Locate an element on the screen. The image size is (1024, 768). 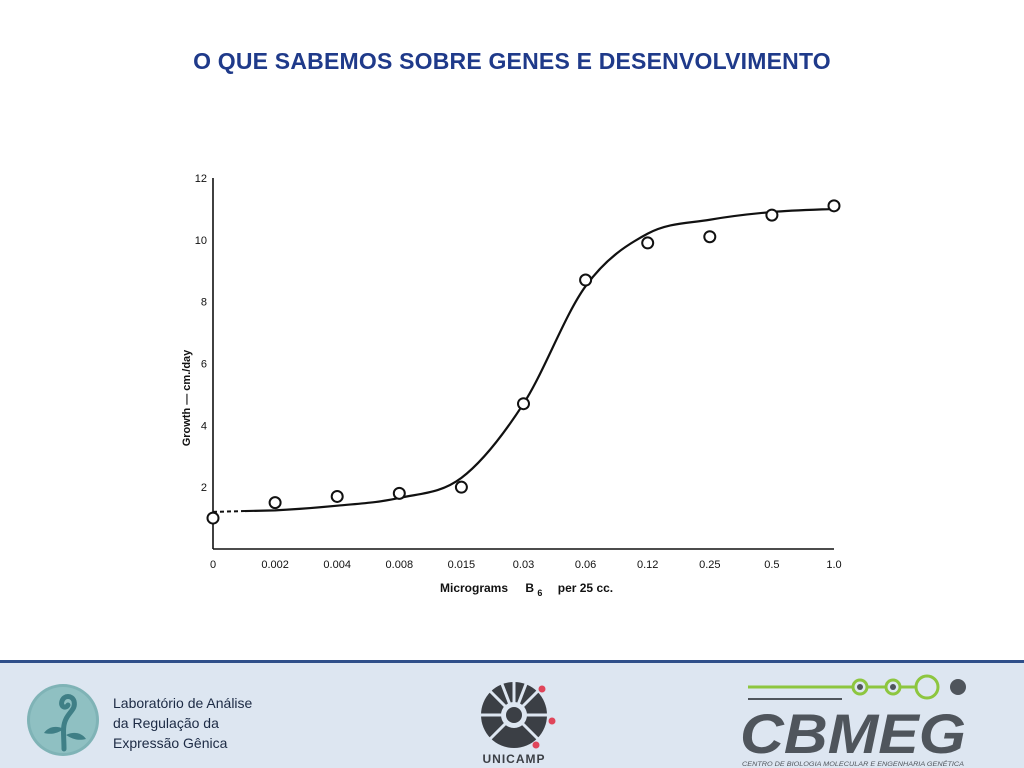
x-tick-label: 0.5 is located at coordinates (771, 565).